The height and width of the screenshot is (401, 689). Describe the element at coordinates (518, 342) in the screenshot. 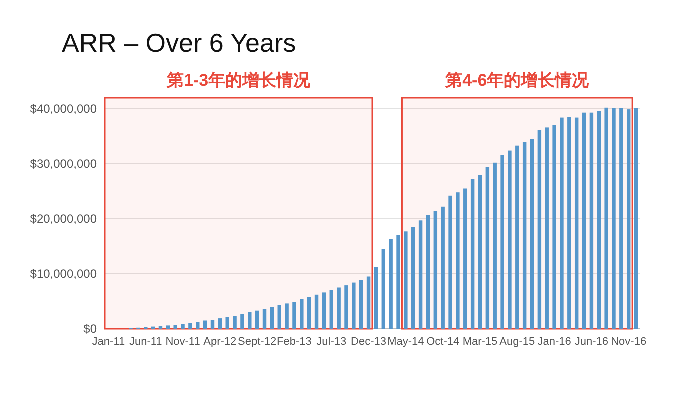

I see `x-tick-label: Aug-15` at that location.